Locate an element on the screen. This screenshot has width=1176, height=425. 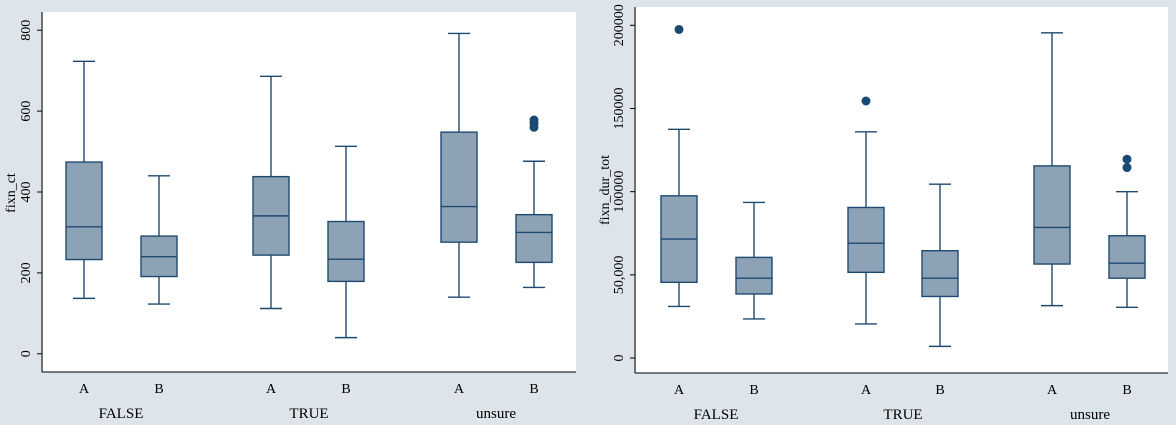
y-tick-label: 200 is located at coordinates (26, 272).